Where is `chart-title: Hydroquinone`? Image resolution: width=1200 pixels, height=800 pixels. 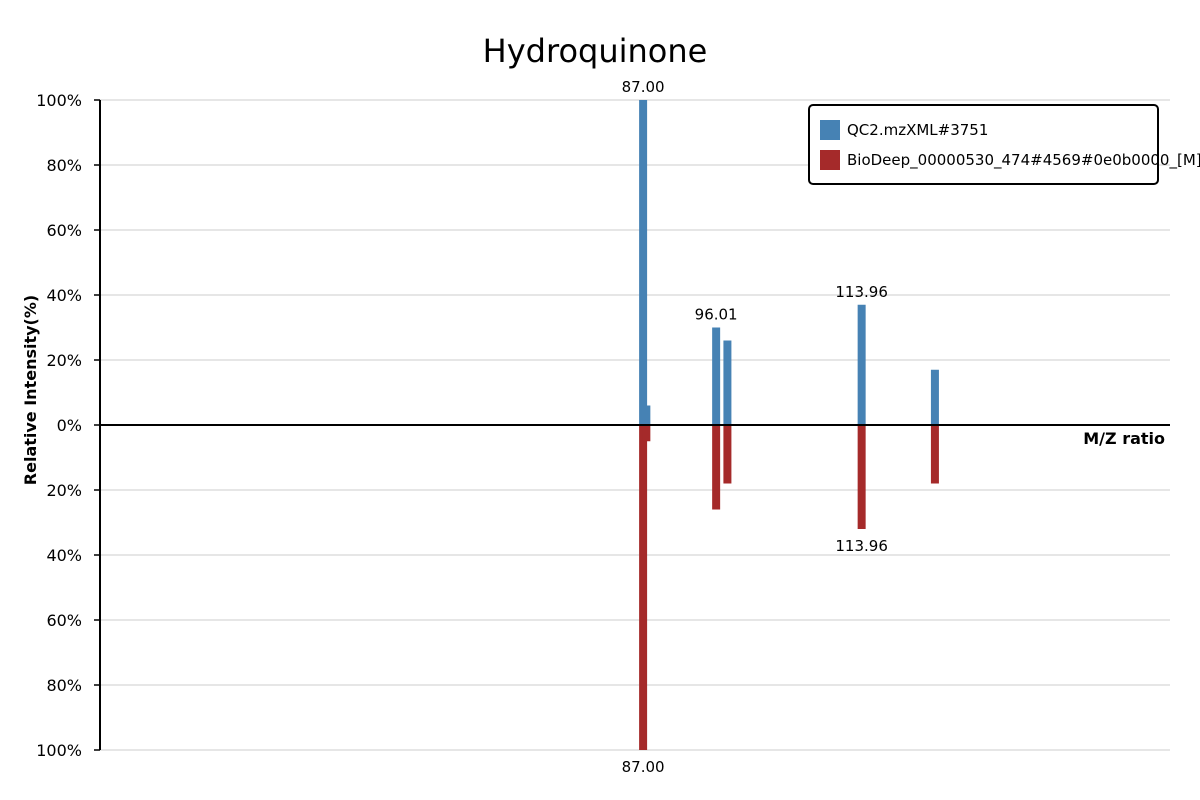
chart-title: Hydroquinone is located at coordinates (595, 51).